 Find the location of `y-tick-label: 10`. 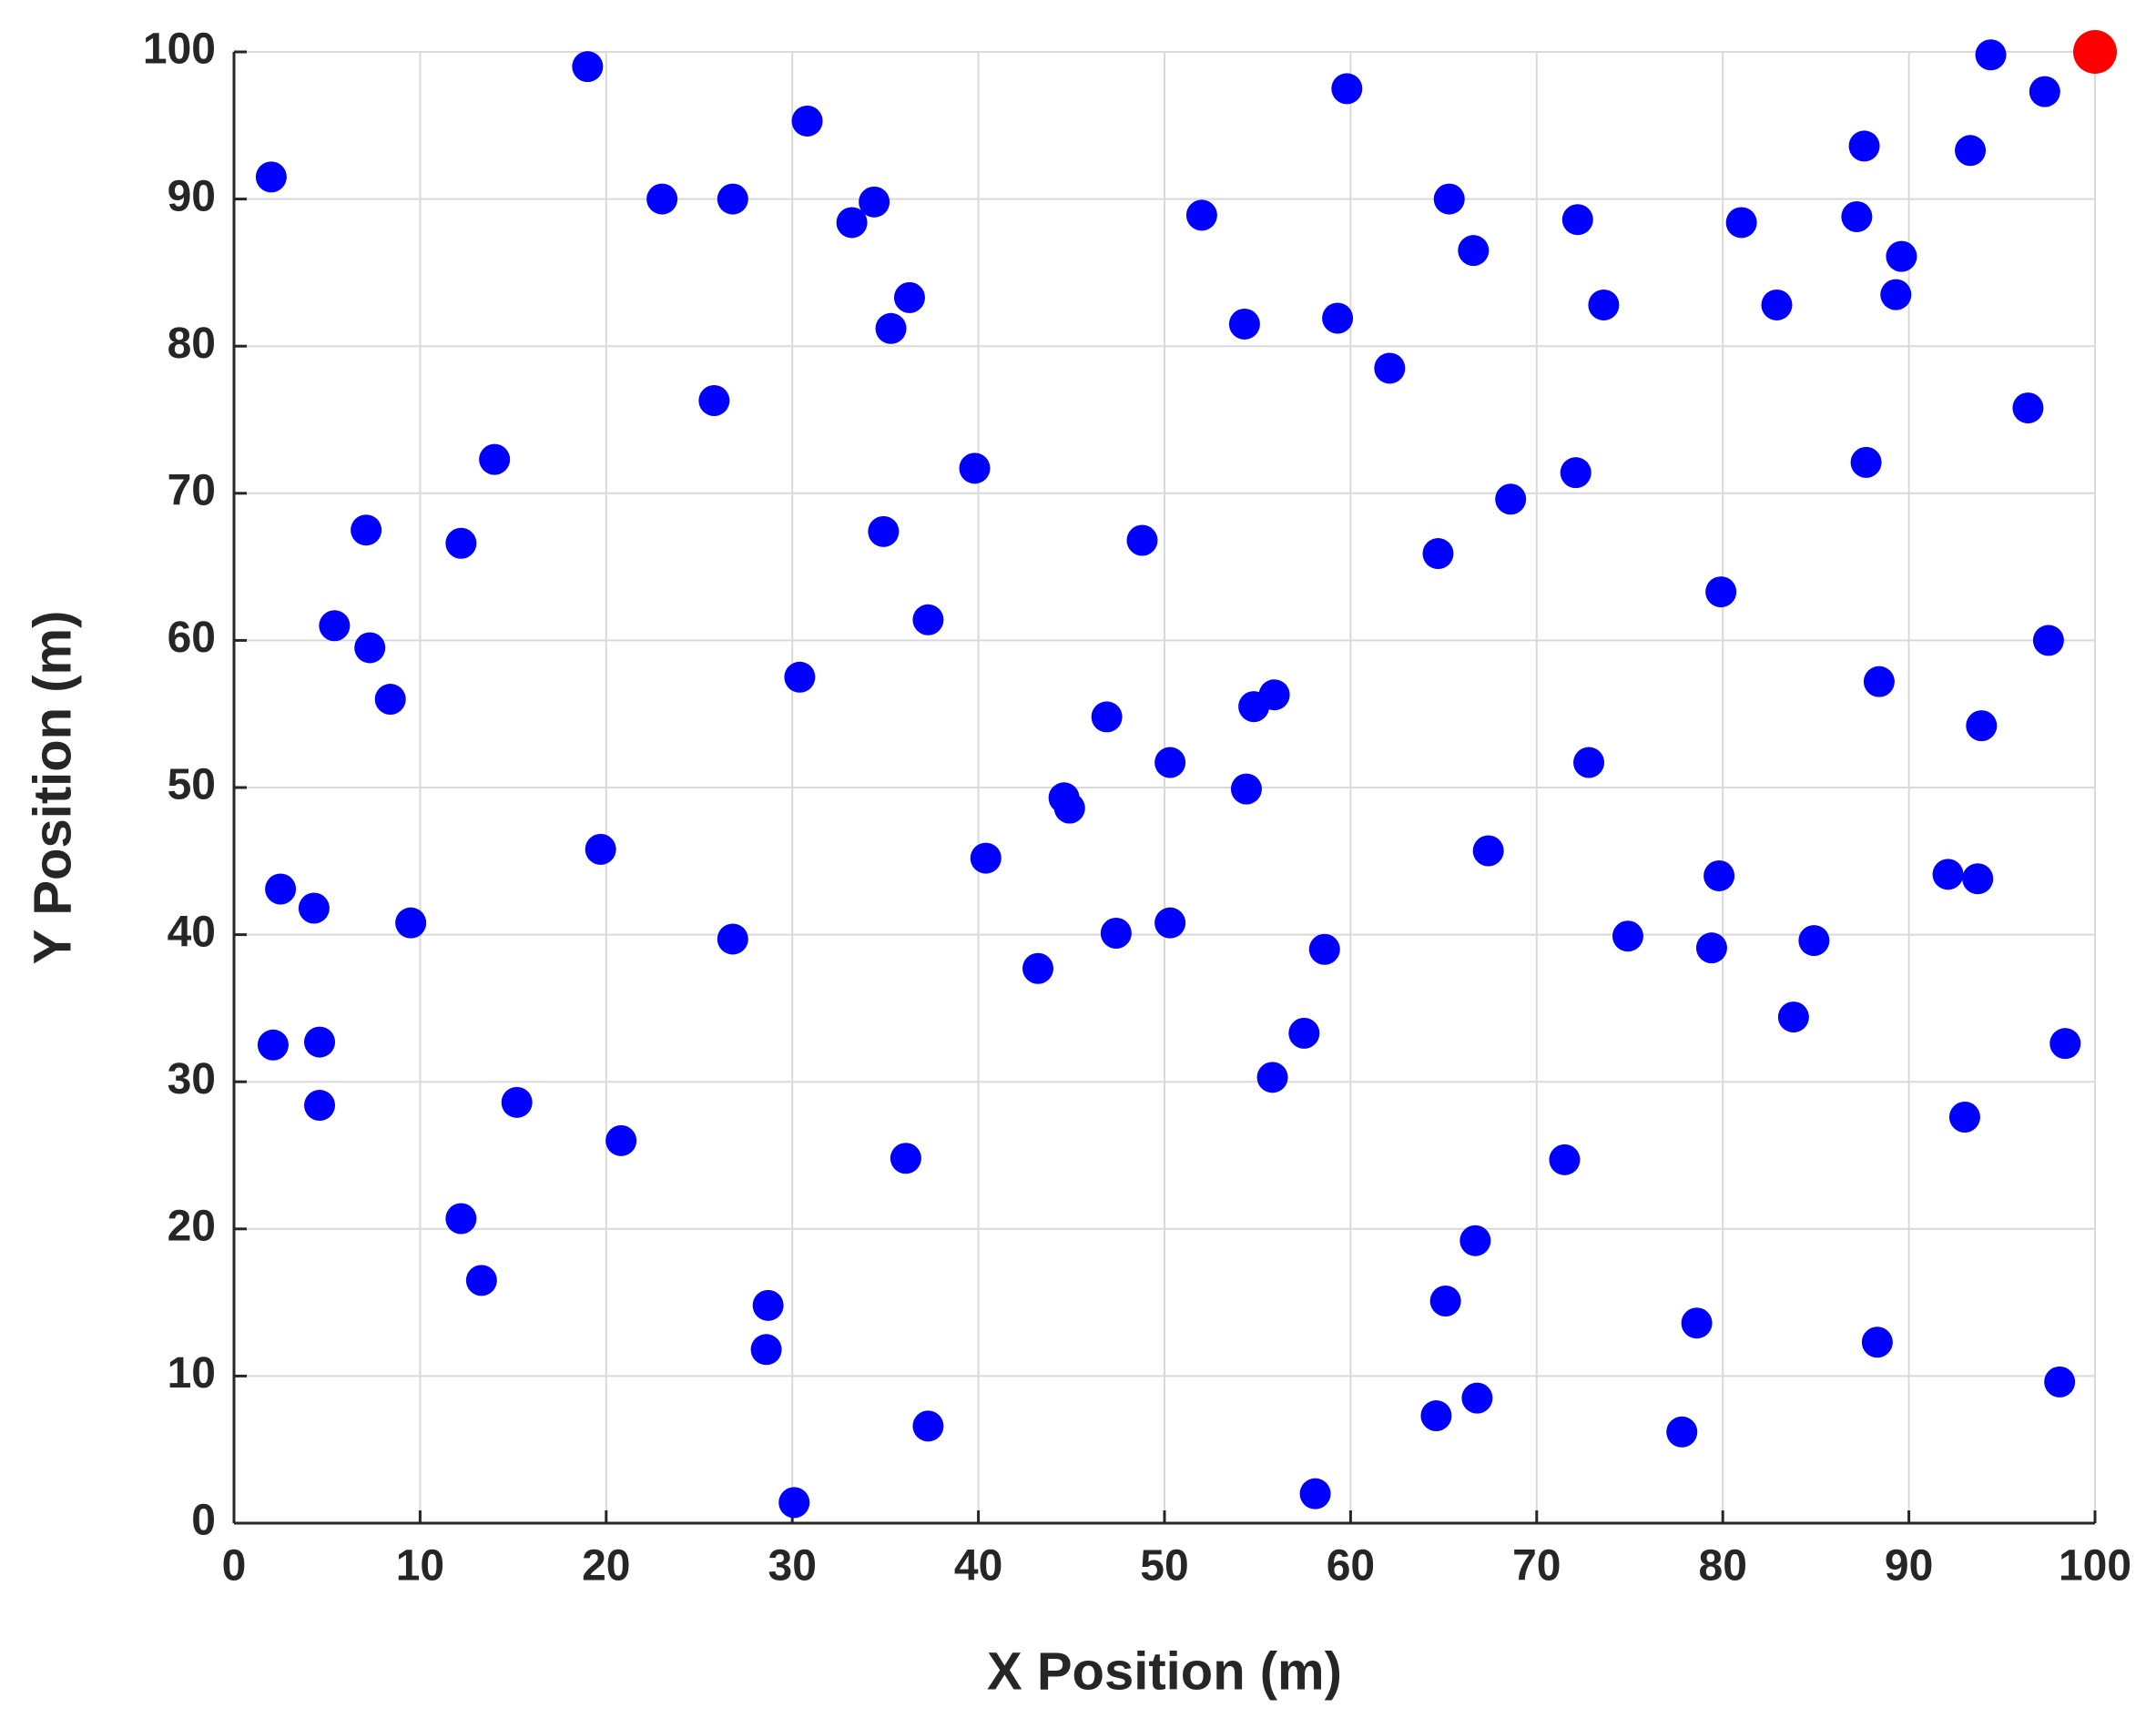

y-tick-label: 10 is located at coordinates (192, 1373).